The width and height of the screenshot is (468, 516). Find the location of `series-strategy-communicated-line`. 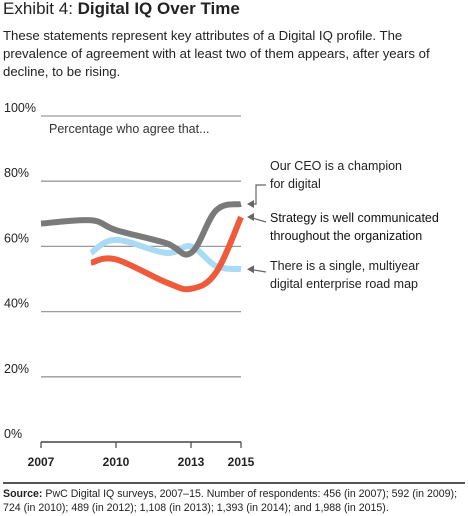

series-strategy-communicated-line is located at coordinates (167, 254).